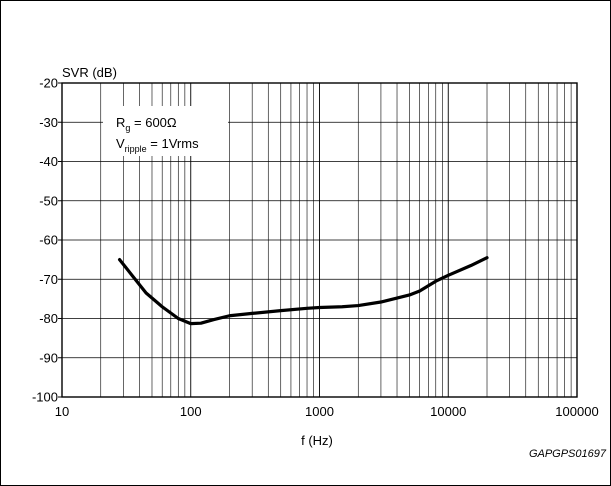 The height and width of the screenshot is (486, 611). I want to click on y-tick-label: -40, so click(48, 161).